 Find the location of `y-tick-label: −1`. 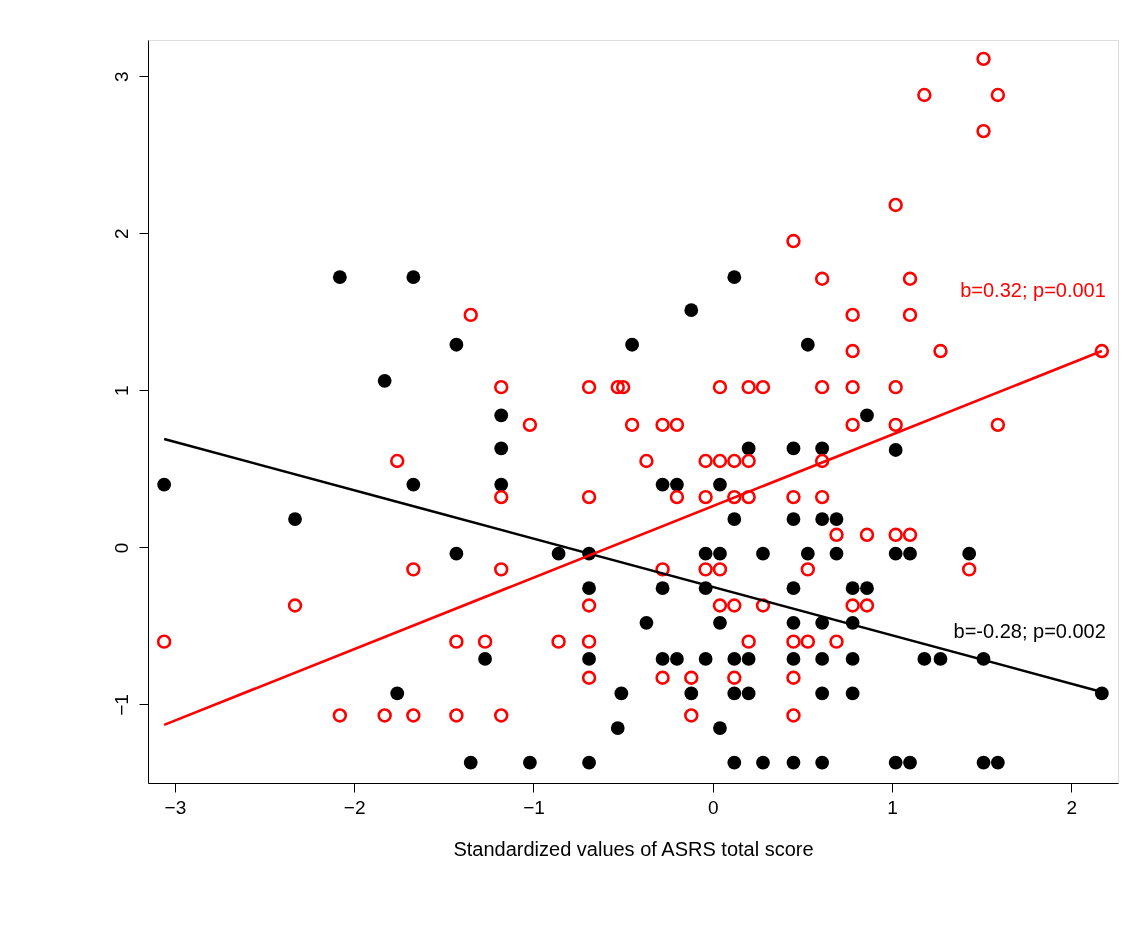

y-tick-label: −1 is located at coordinates (121, 705).